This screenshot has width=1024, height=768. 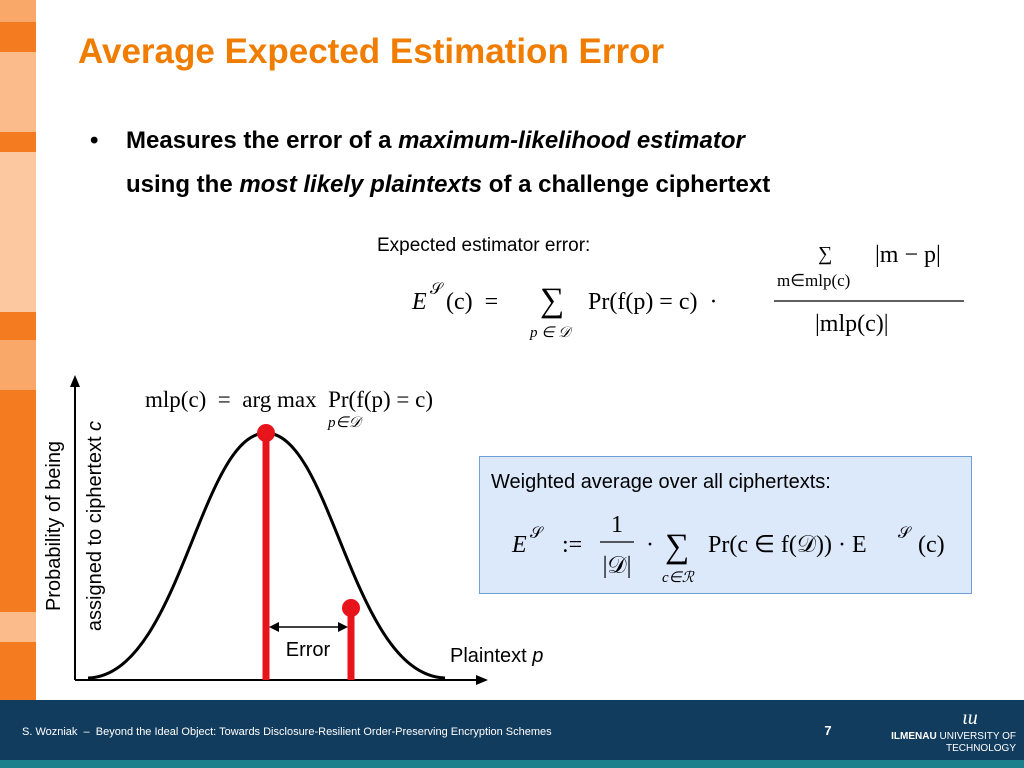 What do you see at coordinates (931, 545) in the screenshot?
I see `math: (c)` at bounding box center [931, 545].